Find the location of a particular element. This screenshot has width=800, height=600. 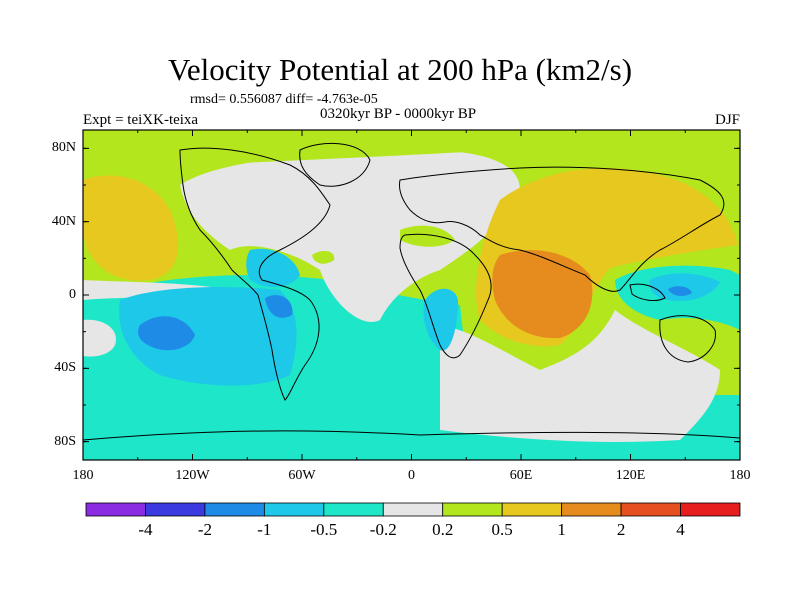

period-label: 0320kyr BP - 0000kyr BP is located at coordinates (398, 114).